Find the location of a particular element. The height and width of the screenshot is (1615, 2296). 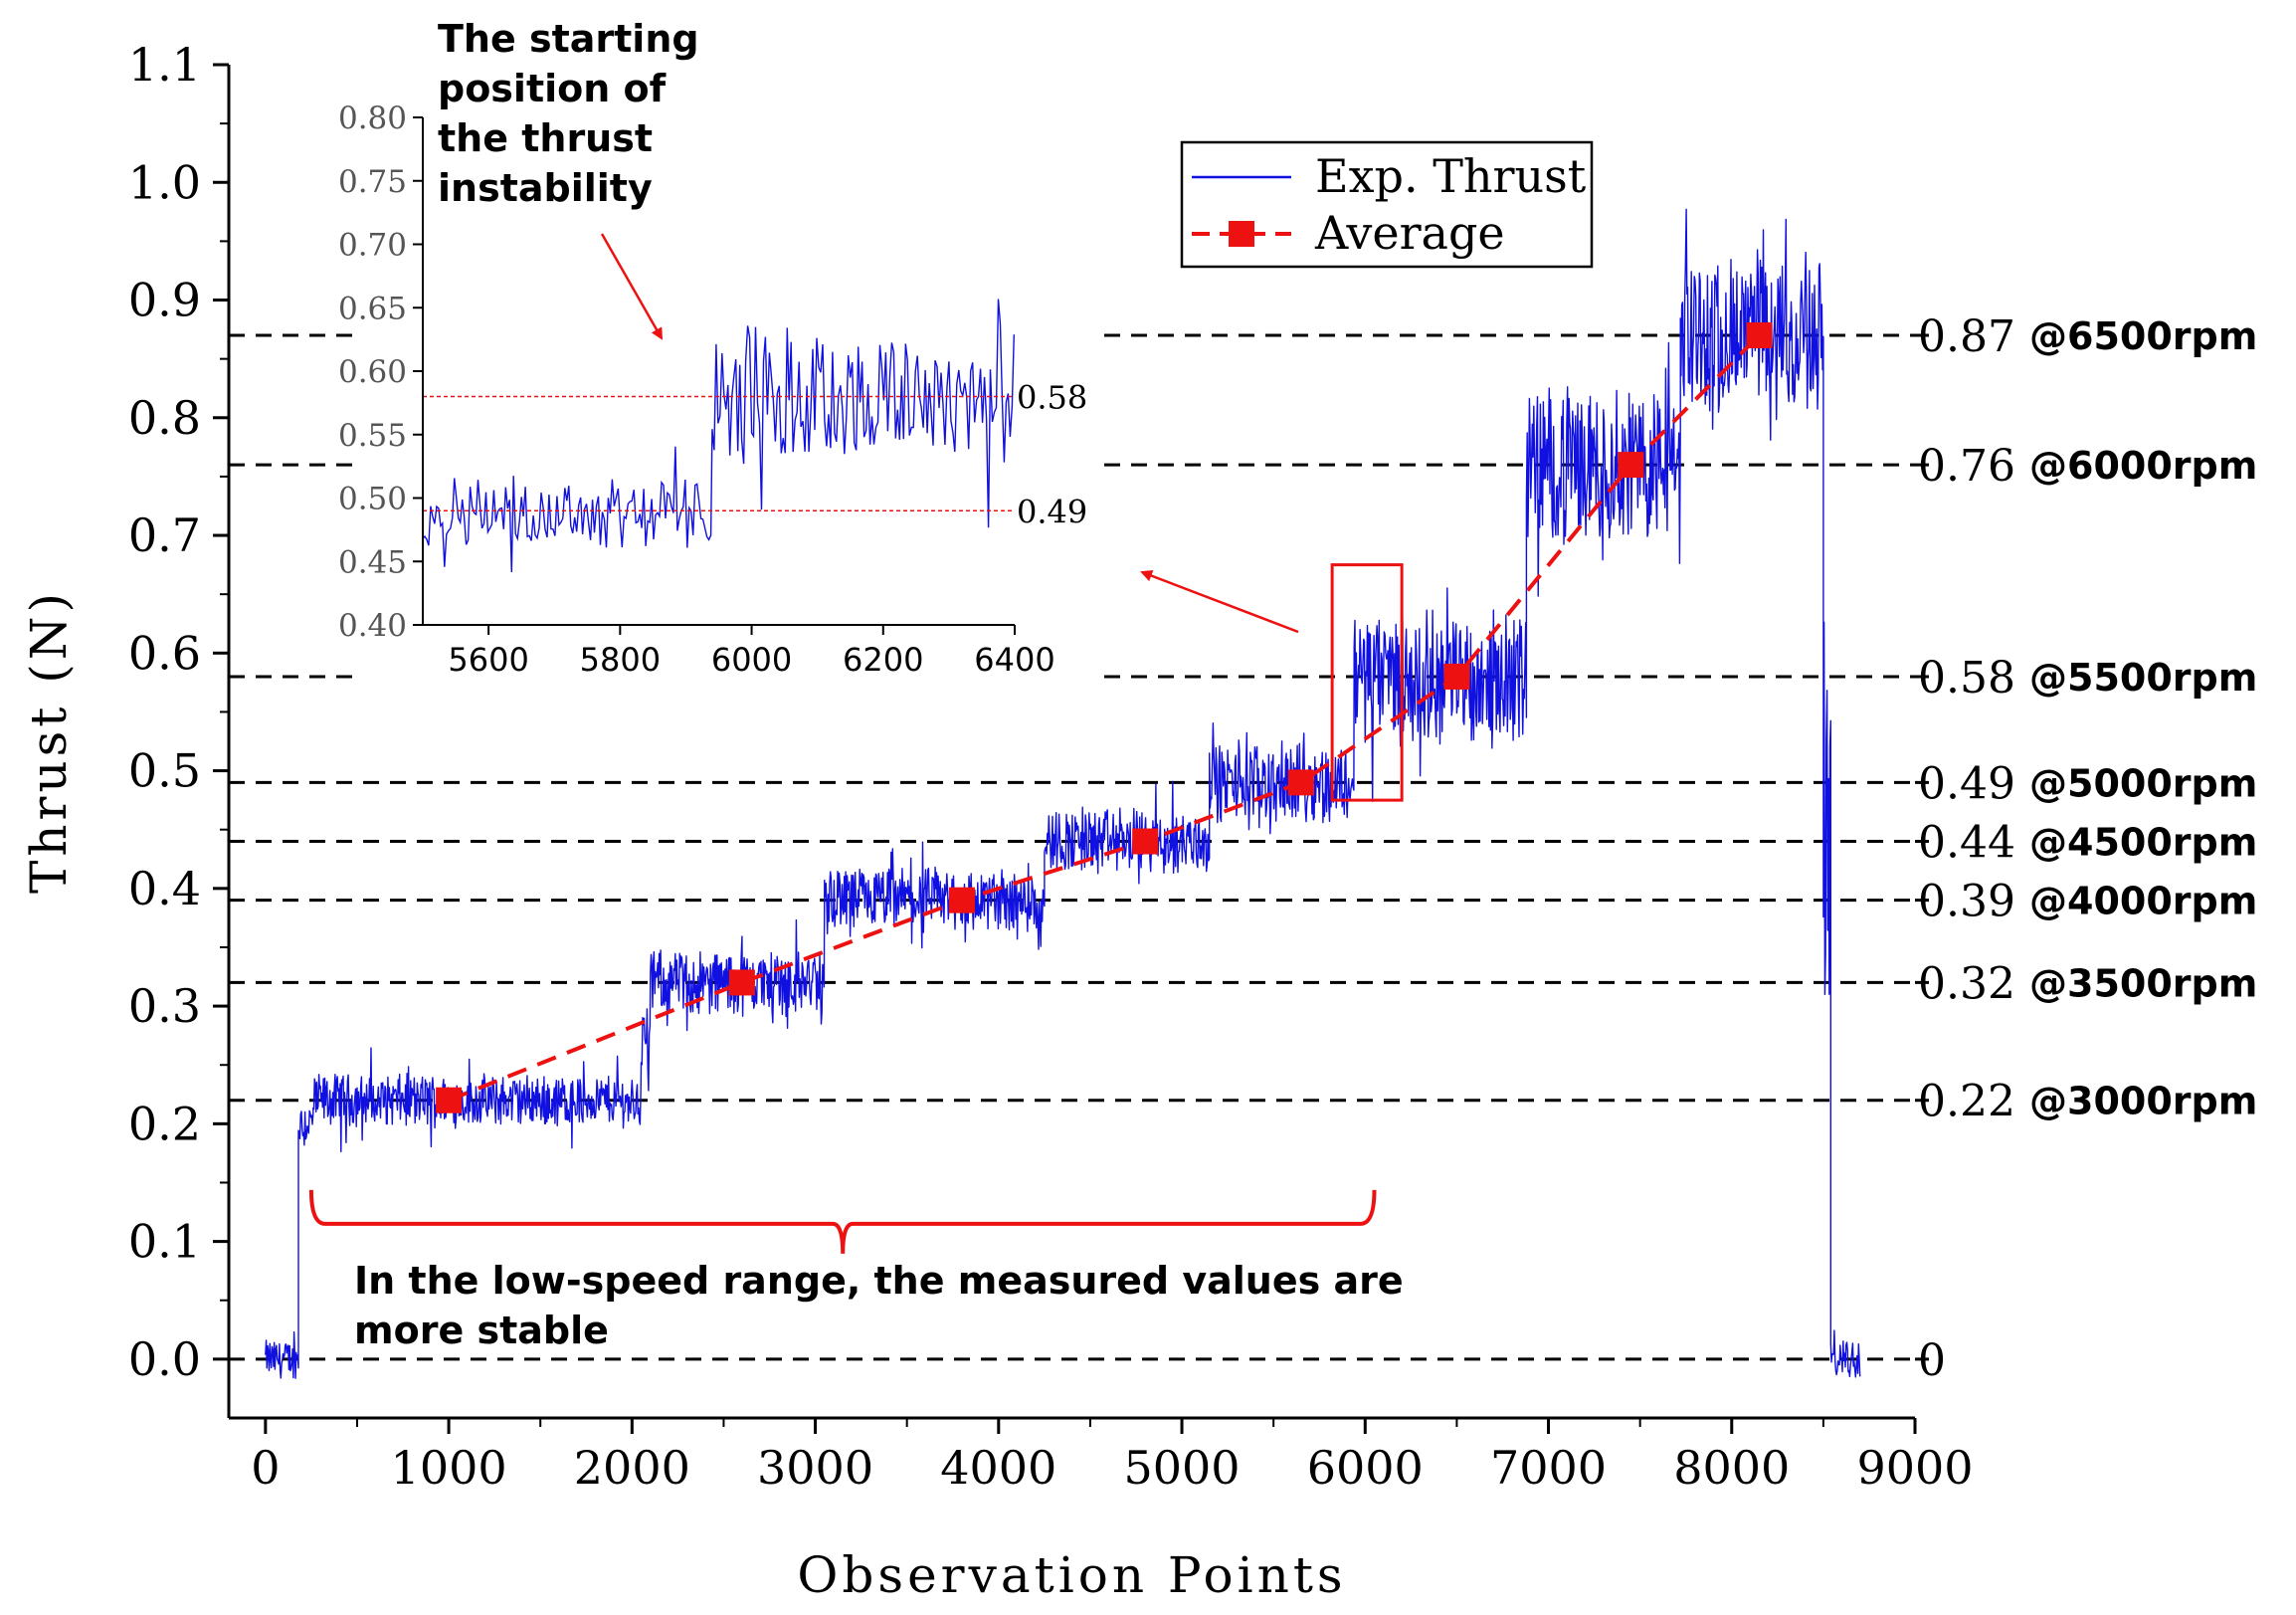

y-tick-label: 1.1 is located at coordinates (165, 65).